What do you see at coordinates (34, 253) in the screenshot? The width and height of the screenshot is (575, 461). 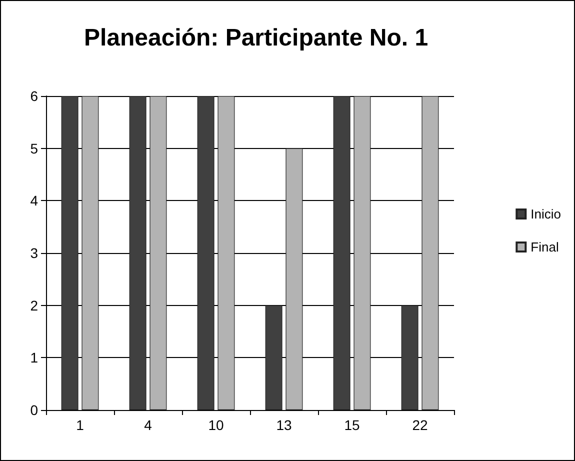 I see `y-tick-label: 3` at bounding box center [34, 253].